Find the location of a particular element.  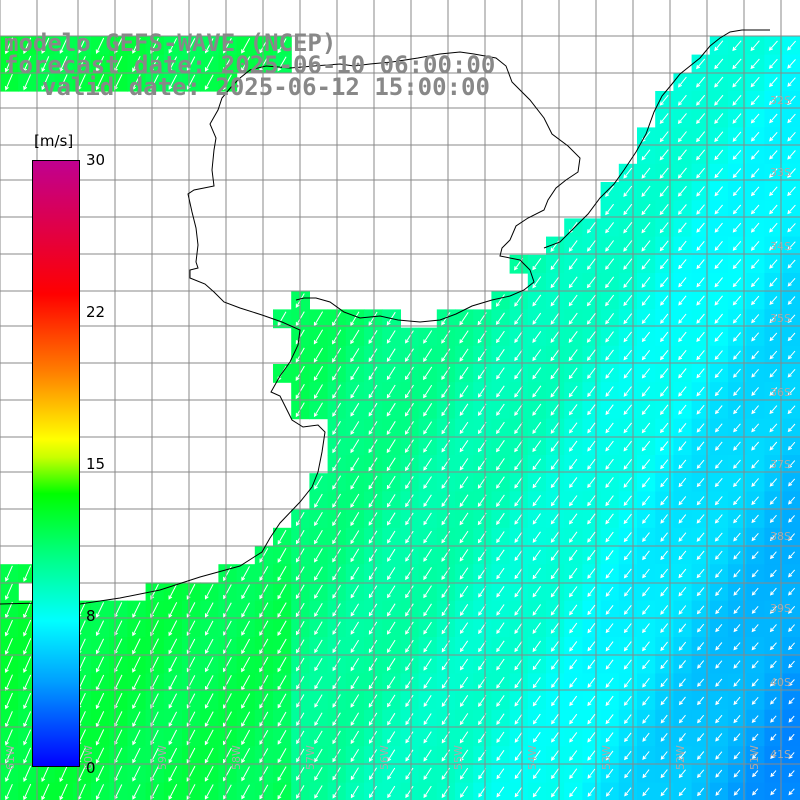

longitude-labels: 61W 60W 59W 58W 57W 56W 55W 54W 53W 52W 51W is located at coordinates (382, 757).